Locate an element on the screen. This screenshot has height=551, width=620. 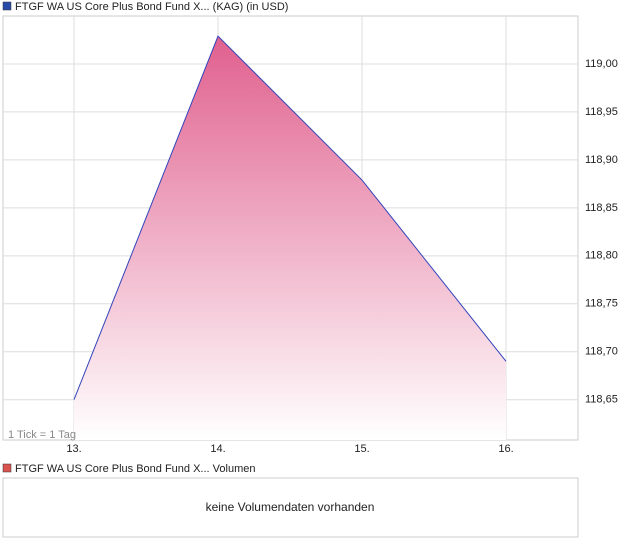
y-tick-label: 118,95 is located at coordinates (601, 112).